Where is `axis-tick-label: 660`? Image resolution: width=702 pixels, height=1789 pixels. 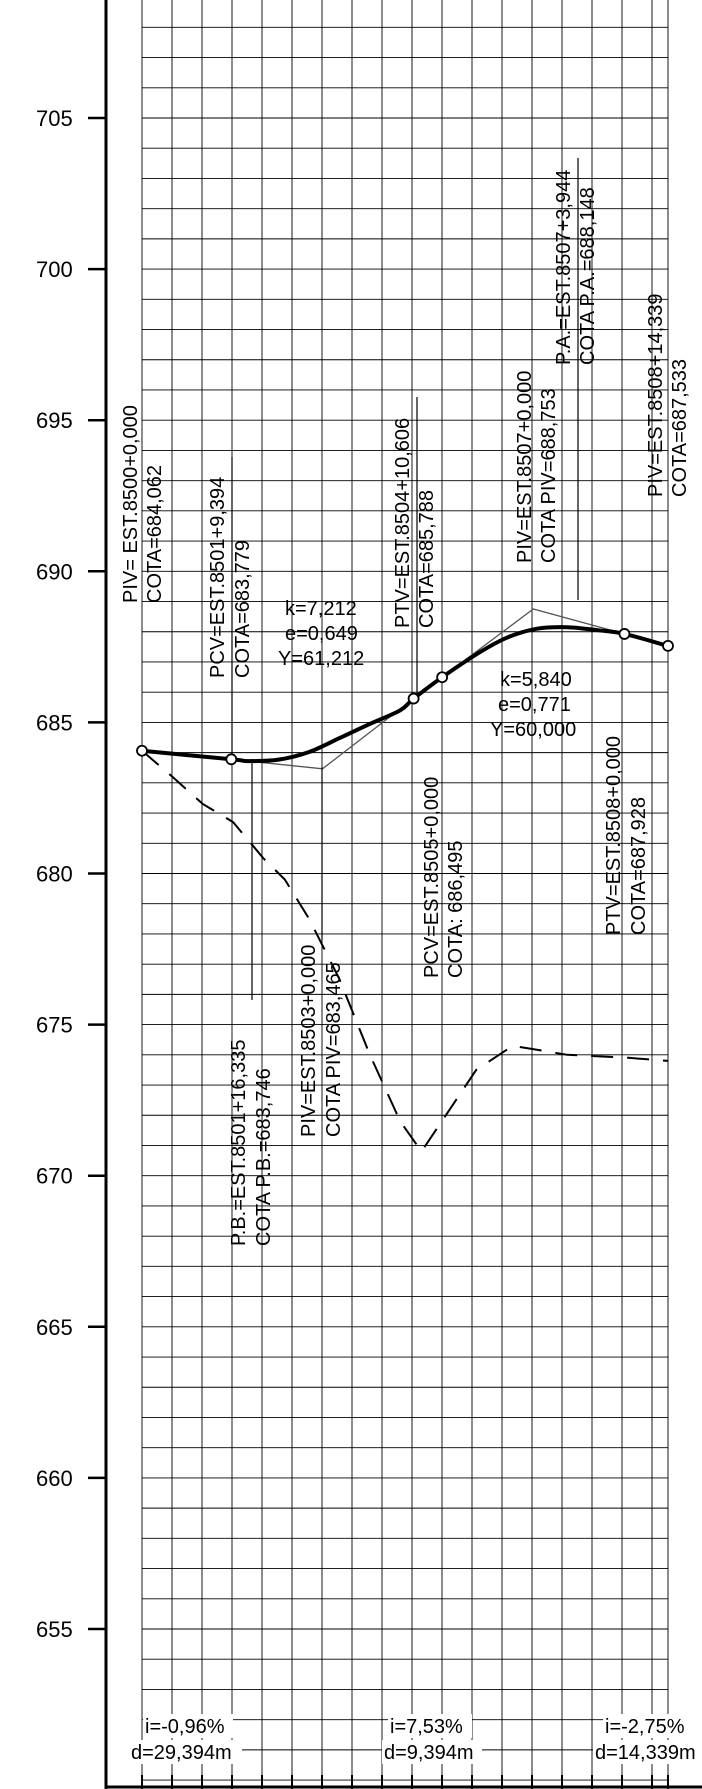
axis-tick-label: 660 is located at coordinates (54, 1478).